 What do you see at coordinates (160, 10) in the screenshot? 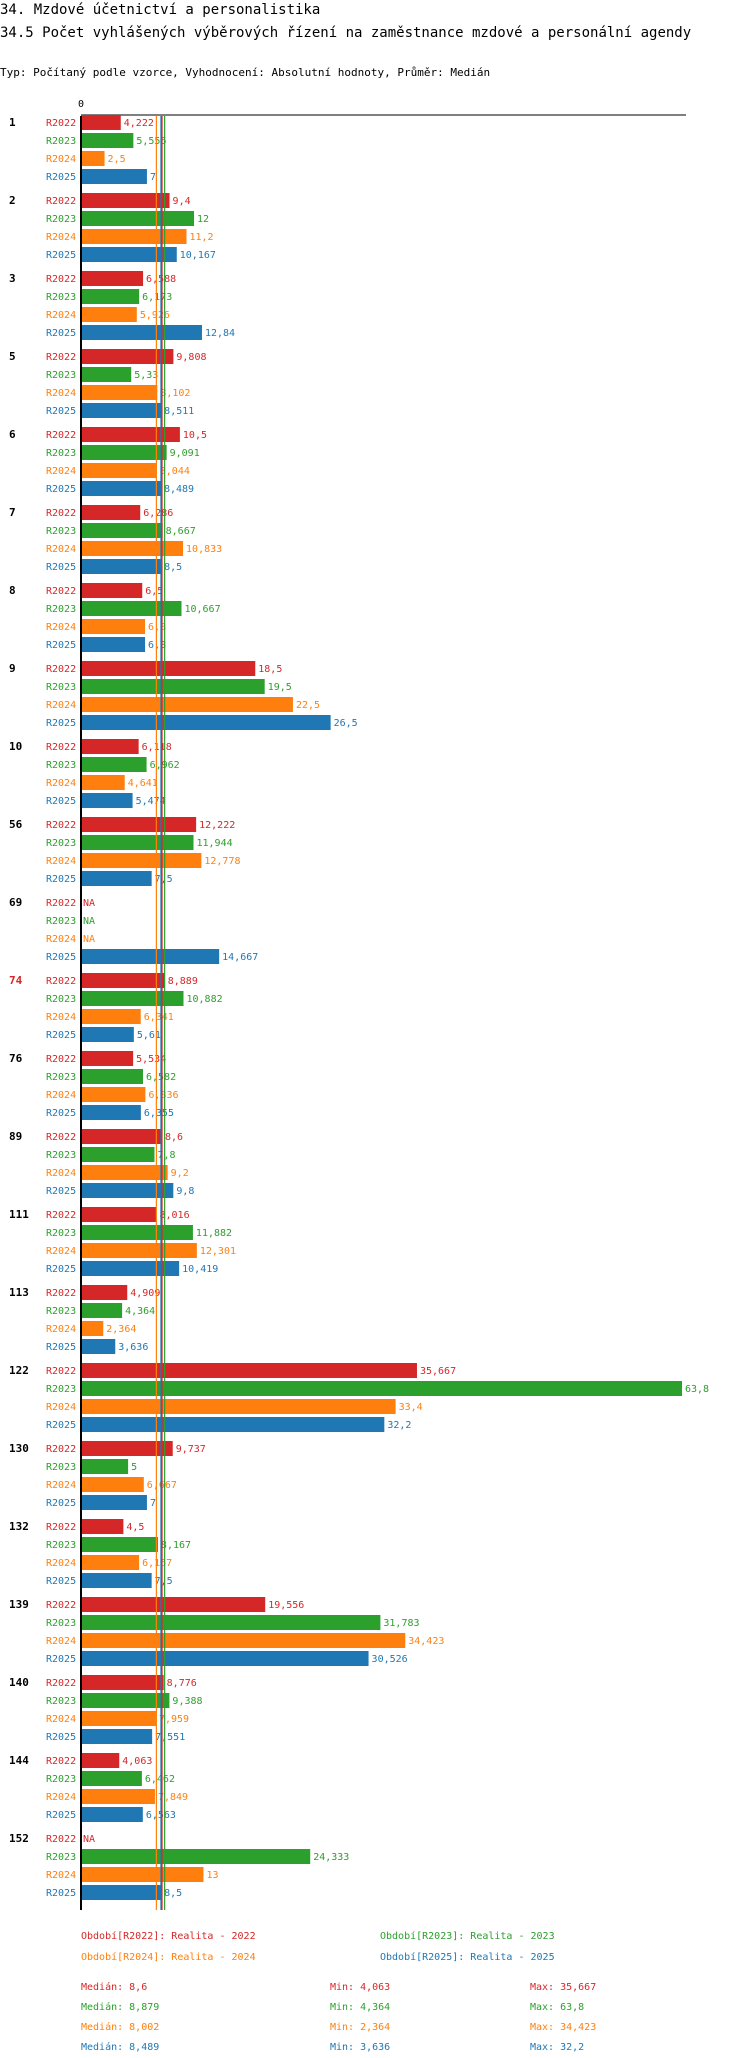
I see `chart-section-title: 34. Mzdové účetnictví a personalistika` at bounding box center [160, 10].